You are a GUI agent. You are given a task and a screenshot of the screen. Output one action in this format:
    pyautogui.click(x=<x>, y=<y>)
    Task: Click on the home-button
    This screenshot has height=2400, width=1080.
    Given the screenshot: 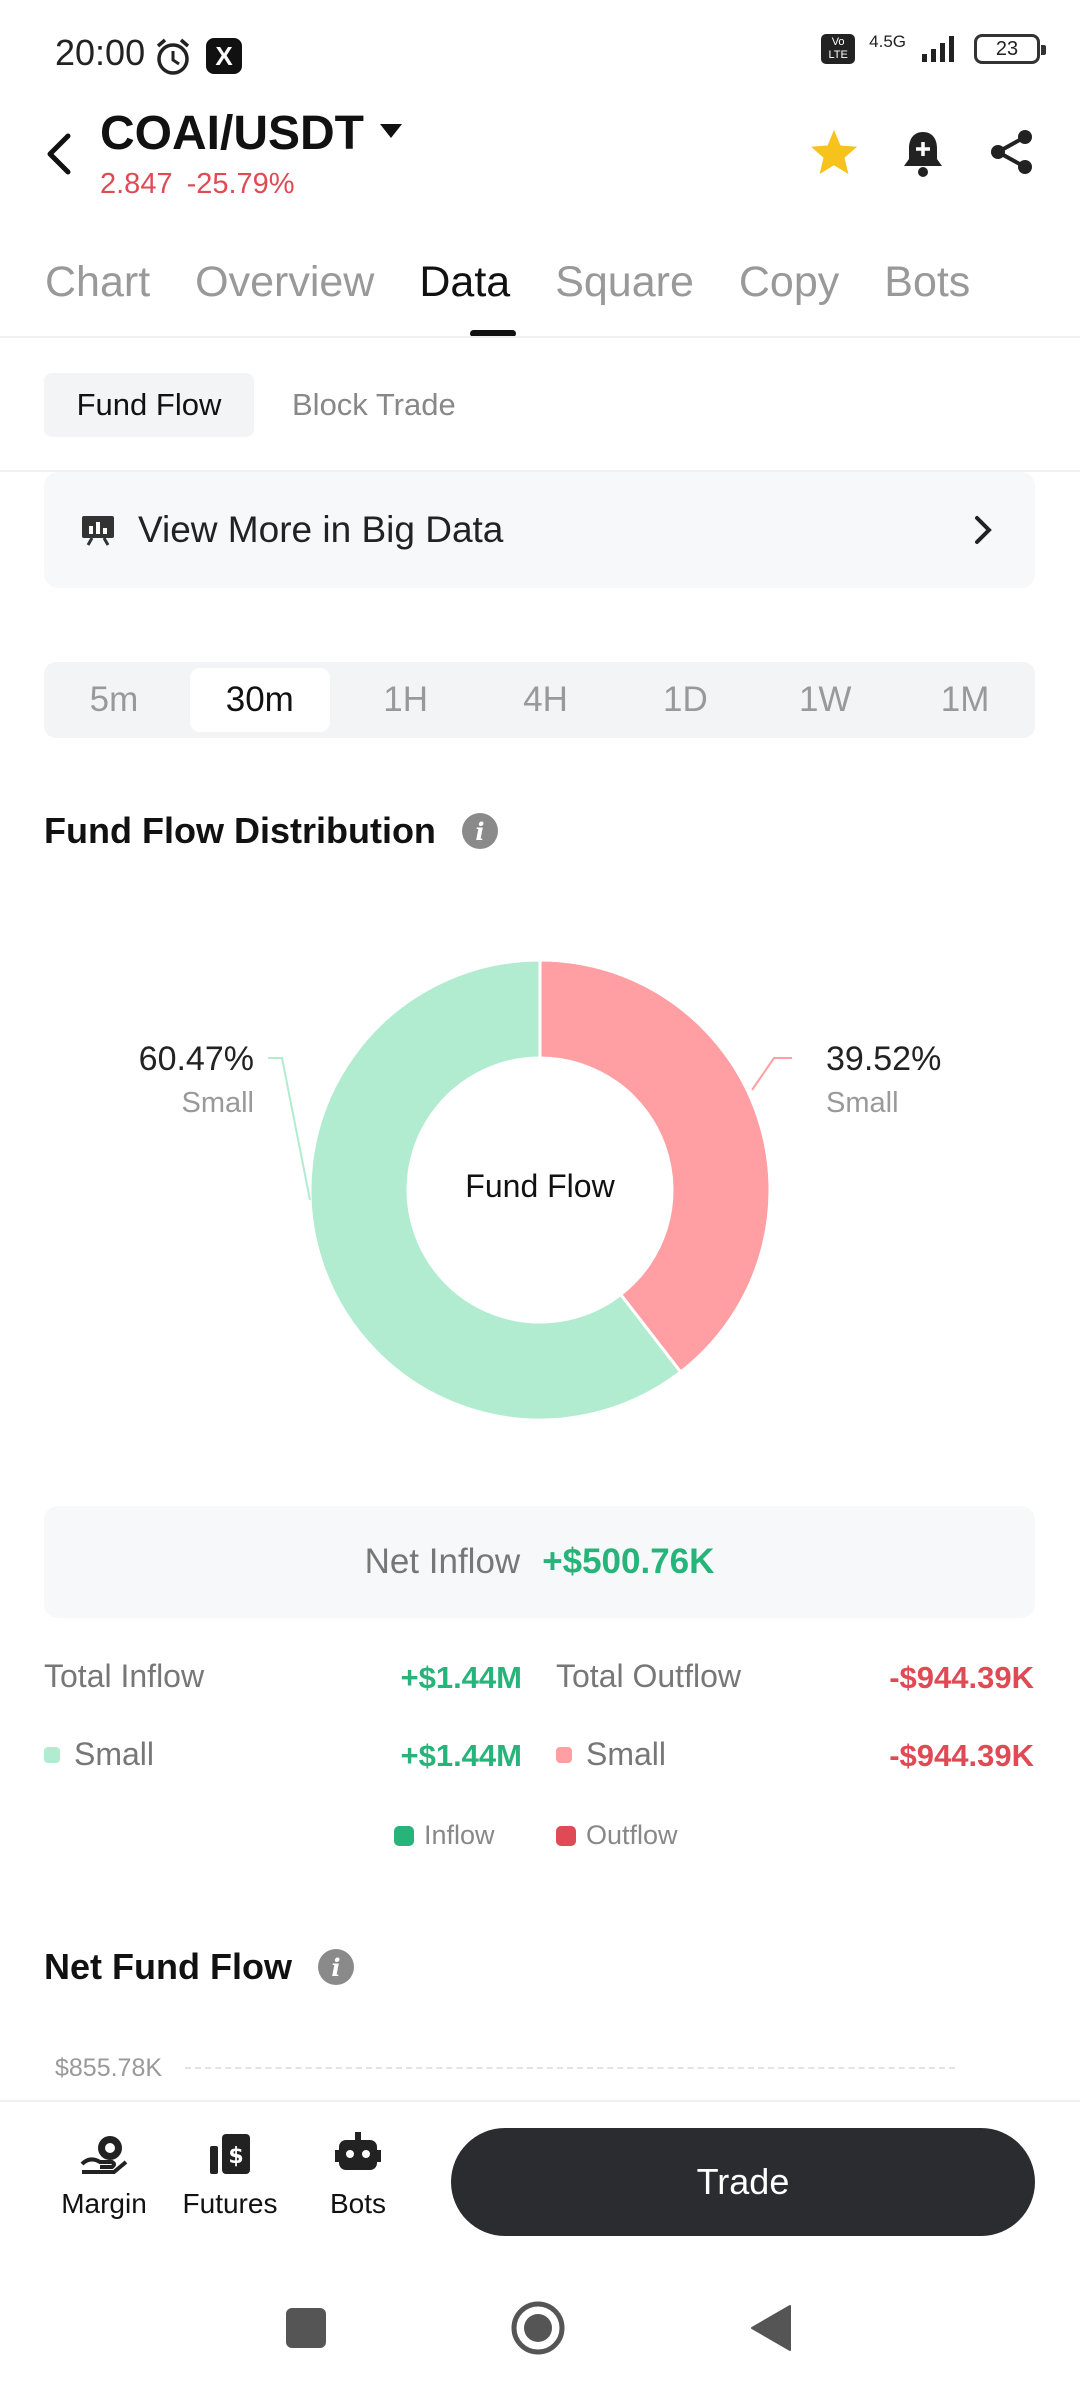 What is the action you would take?
    pyautogui.click(x=538, y=2328)
    